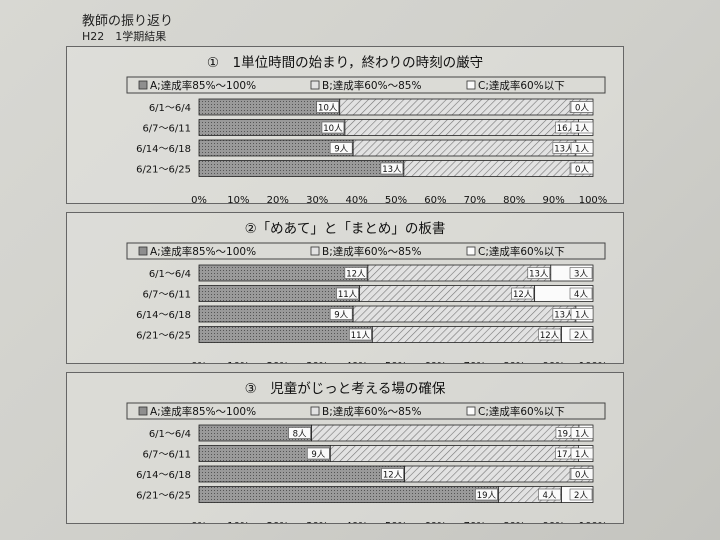 The image size is (720, 540). Describe the element at coordinates (564, 315) in the screenshot. I see `chart-2-data-label: 13人` at that location.